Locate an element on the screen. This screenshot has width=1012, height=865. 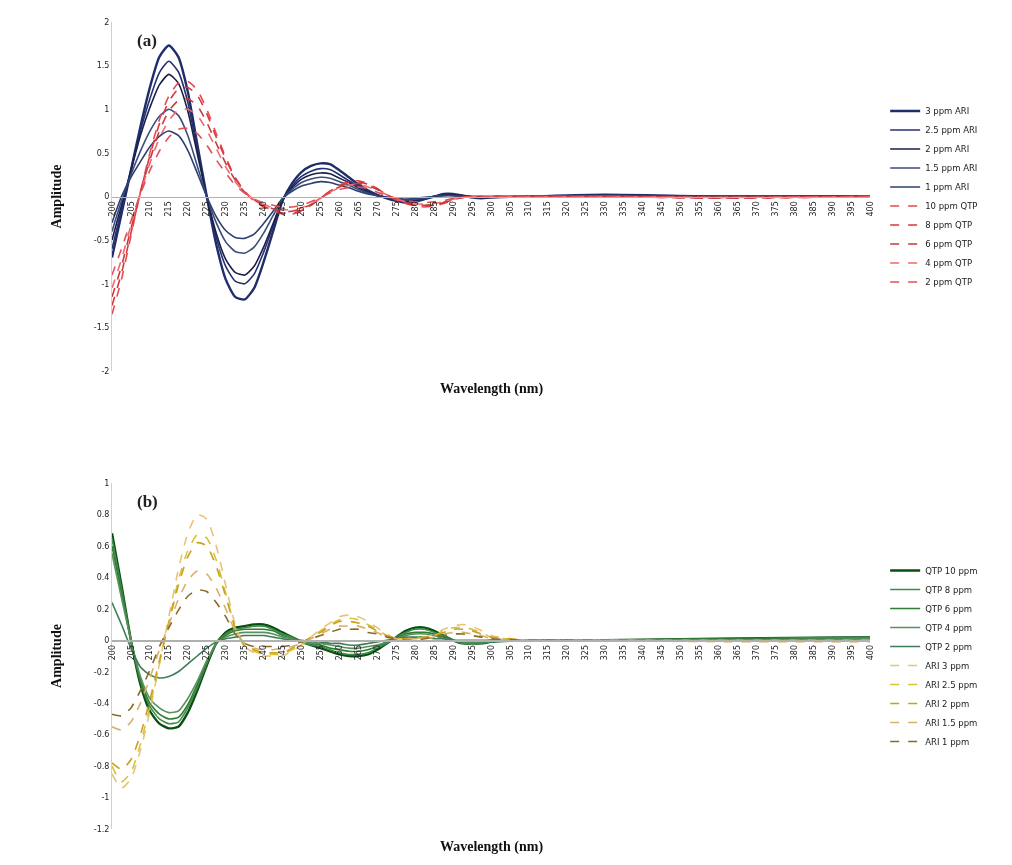
y-tick-label: -1.5 is located at coordinates (101, 328).